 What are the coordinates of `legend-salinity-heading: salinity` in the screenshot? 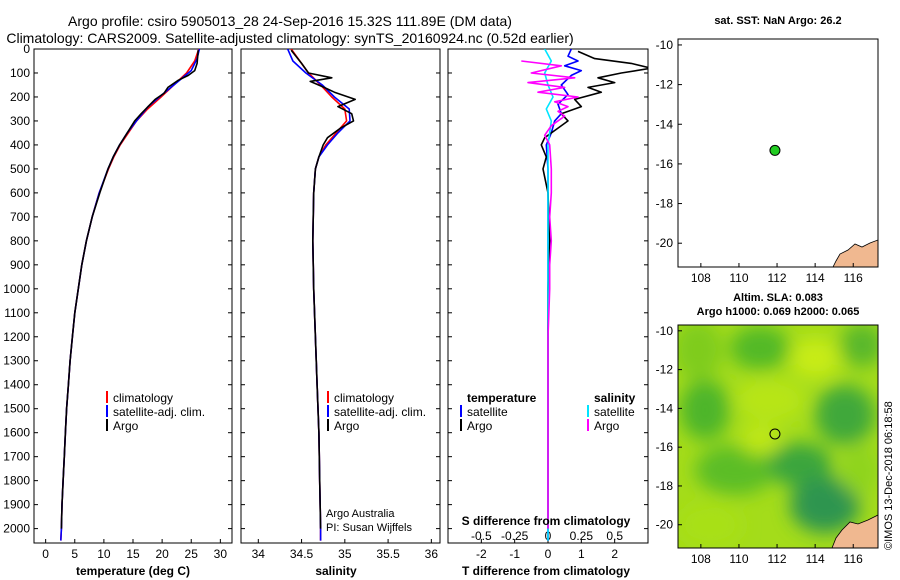 It's located at (615, 398).